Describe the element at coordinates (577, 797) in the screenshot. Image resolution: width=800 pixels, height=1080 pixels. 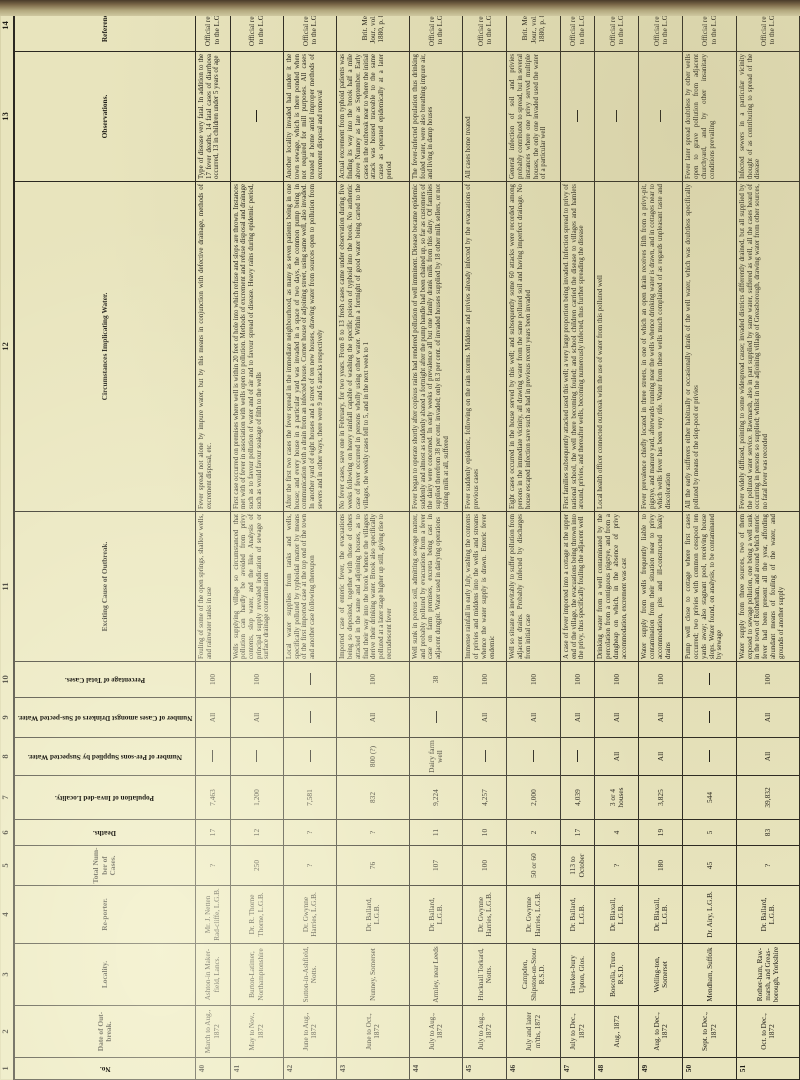
I see `cell-invaded-population: 4,039` at that location.